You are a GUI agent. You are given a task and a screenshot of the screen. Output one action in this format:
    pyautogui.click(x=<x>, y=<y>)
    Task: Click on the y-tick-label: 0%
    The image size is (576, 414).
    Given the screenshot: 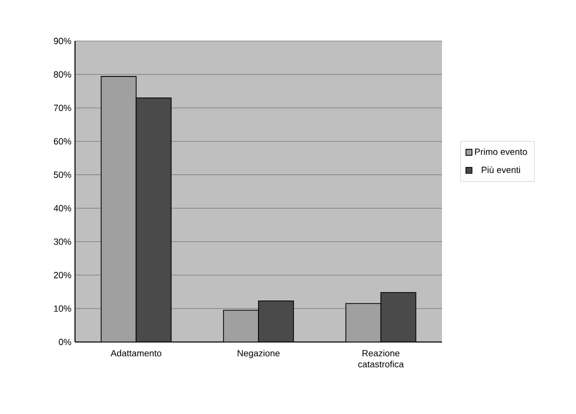 What is the action you would take?
    pyautogui.click(x=65, y=342)
    